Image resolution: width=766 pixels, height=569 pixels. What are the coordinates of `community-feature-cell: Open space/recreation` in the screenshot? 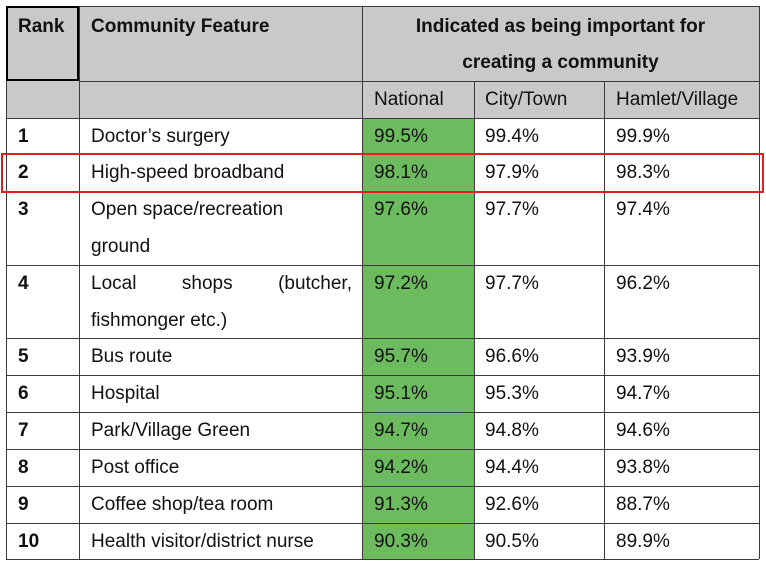 It's located at (187, 209).